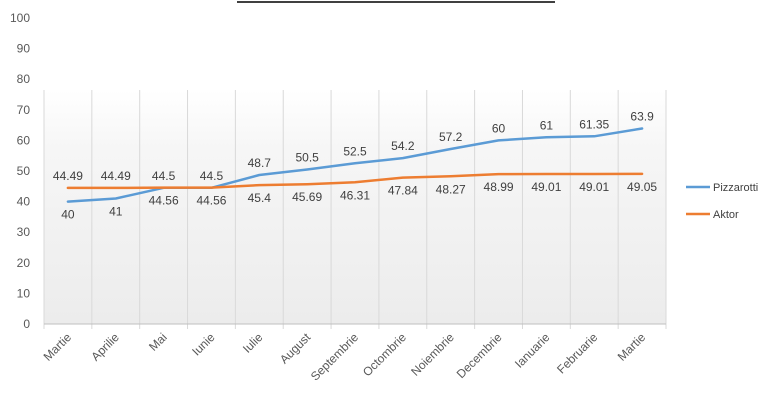 The height and width of the screenshot is (405, 784). What do you see at coordinates (24, 202) in the screenshot?
I see `y-tick-label: 40` at bounding box center [24, 202].